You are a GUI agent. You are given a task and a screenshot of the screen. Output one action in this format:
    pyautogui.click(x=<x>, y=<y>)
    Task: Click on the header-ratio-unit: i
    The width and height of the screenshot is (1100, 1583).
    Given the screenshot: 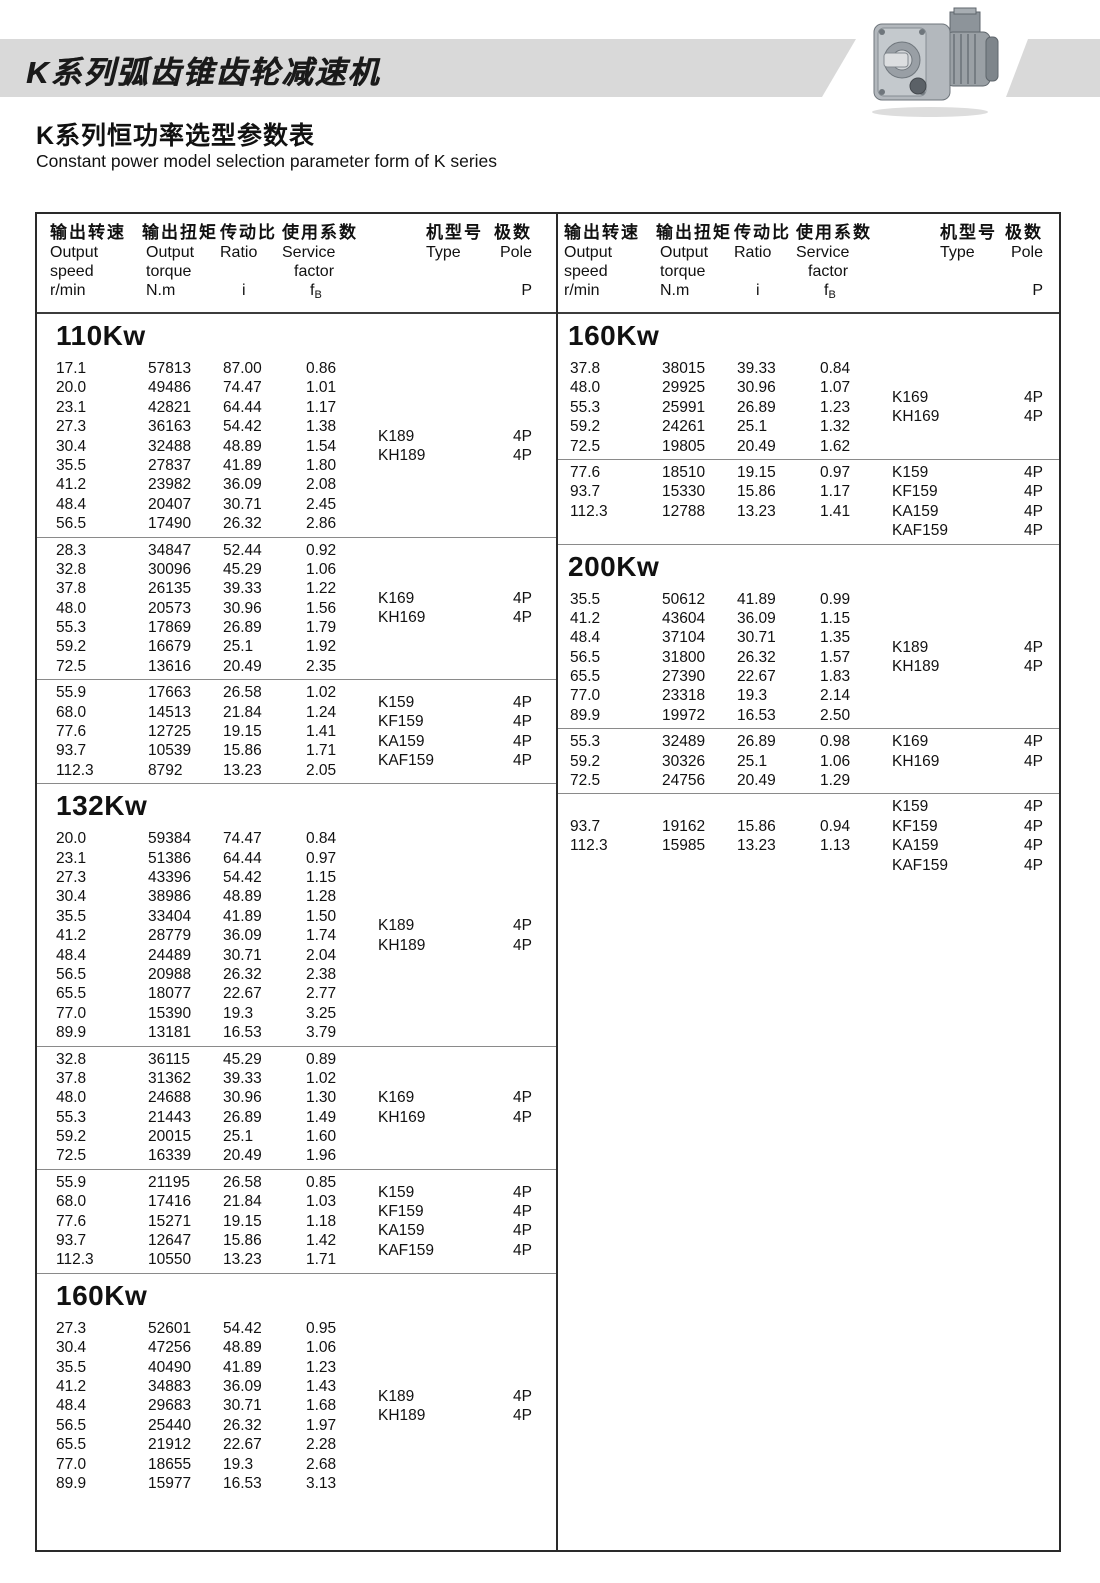 What is the action you would take?
    pyautogui.click(x=758, y=290)
    